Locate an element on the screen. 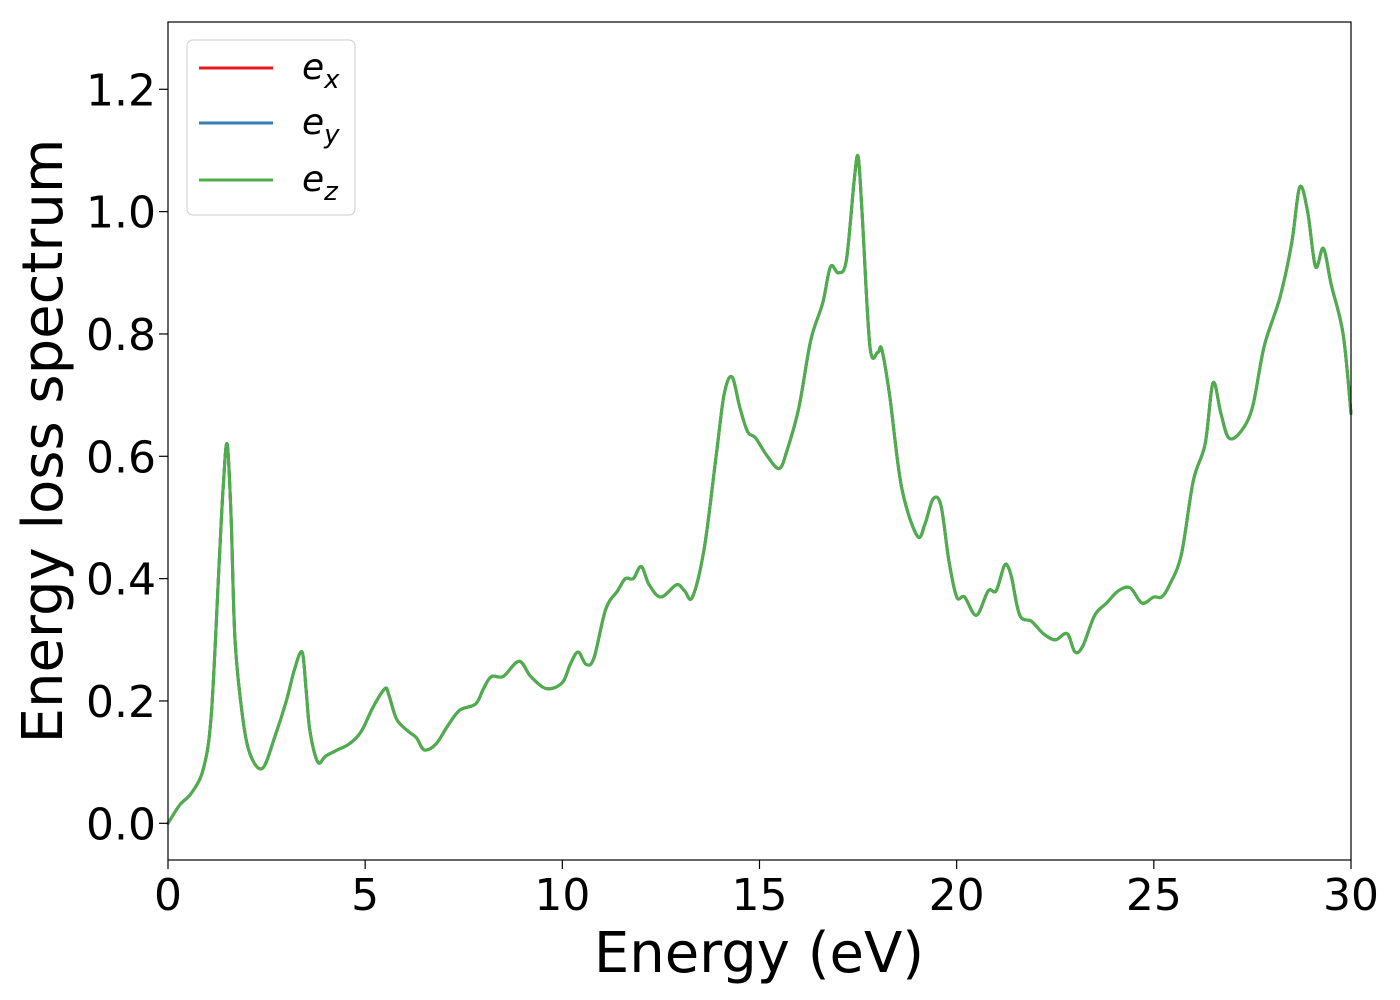  legend-box is located at coordinates (271, 127).